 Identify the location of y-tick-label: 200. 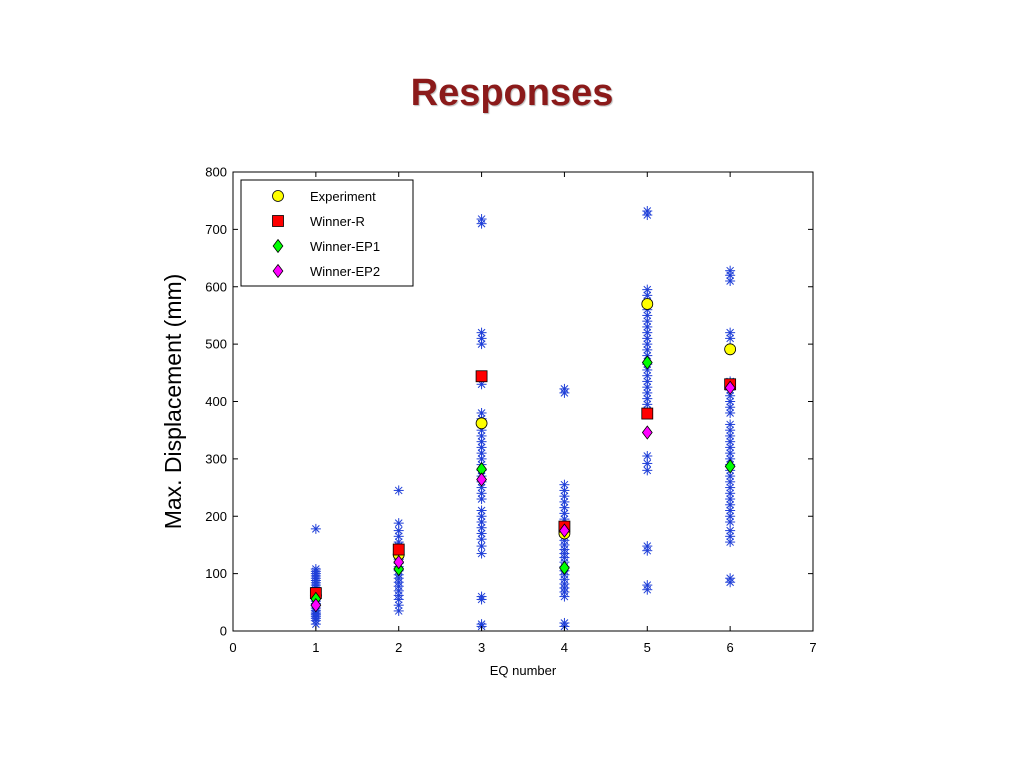
(216, 516).